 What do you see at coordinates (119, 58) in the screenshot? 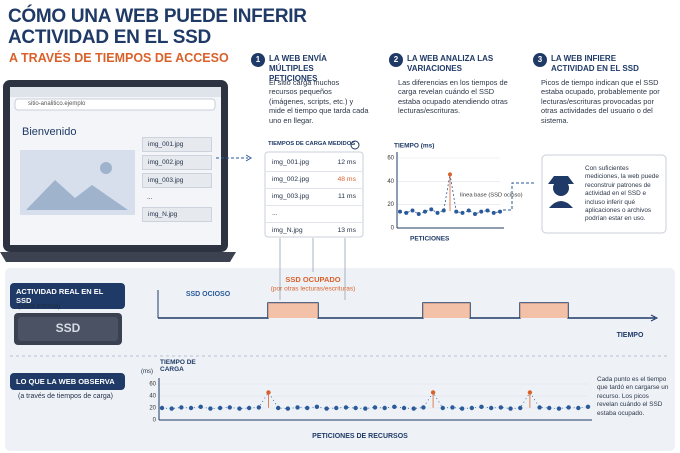
I see `subtitle: A TRAVÉS DE TIEMPOS DE ACCESO` at bounding box center [119, 58].